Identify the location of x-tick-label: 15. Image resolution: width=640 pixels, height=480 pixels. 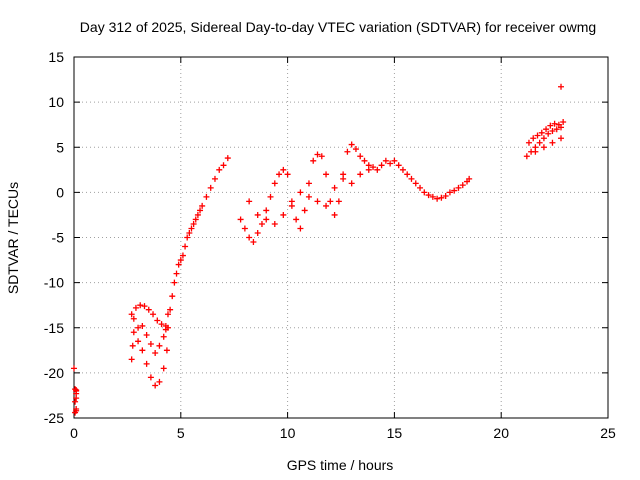
(395, 433).